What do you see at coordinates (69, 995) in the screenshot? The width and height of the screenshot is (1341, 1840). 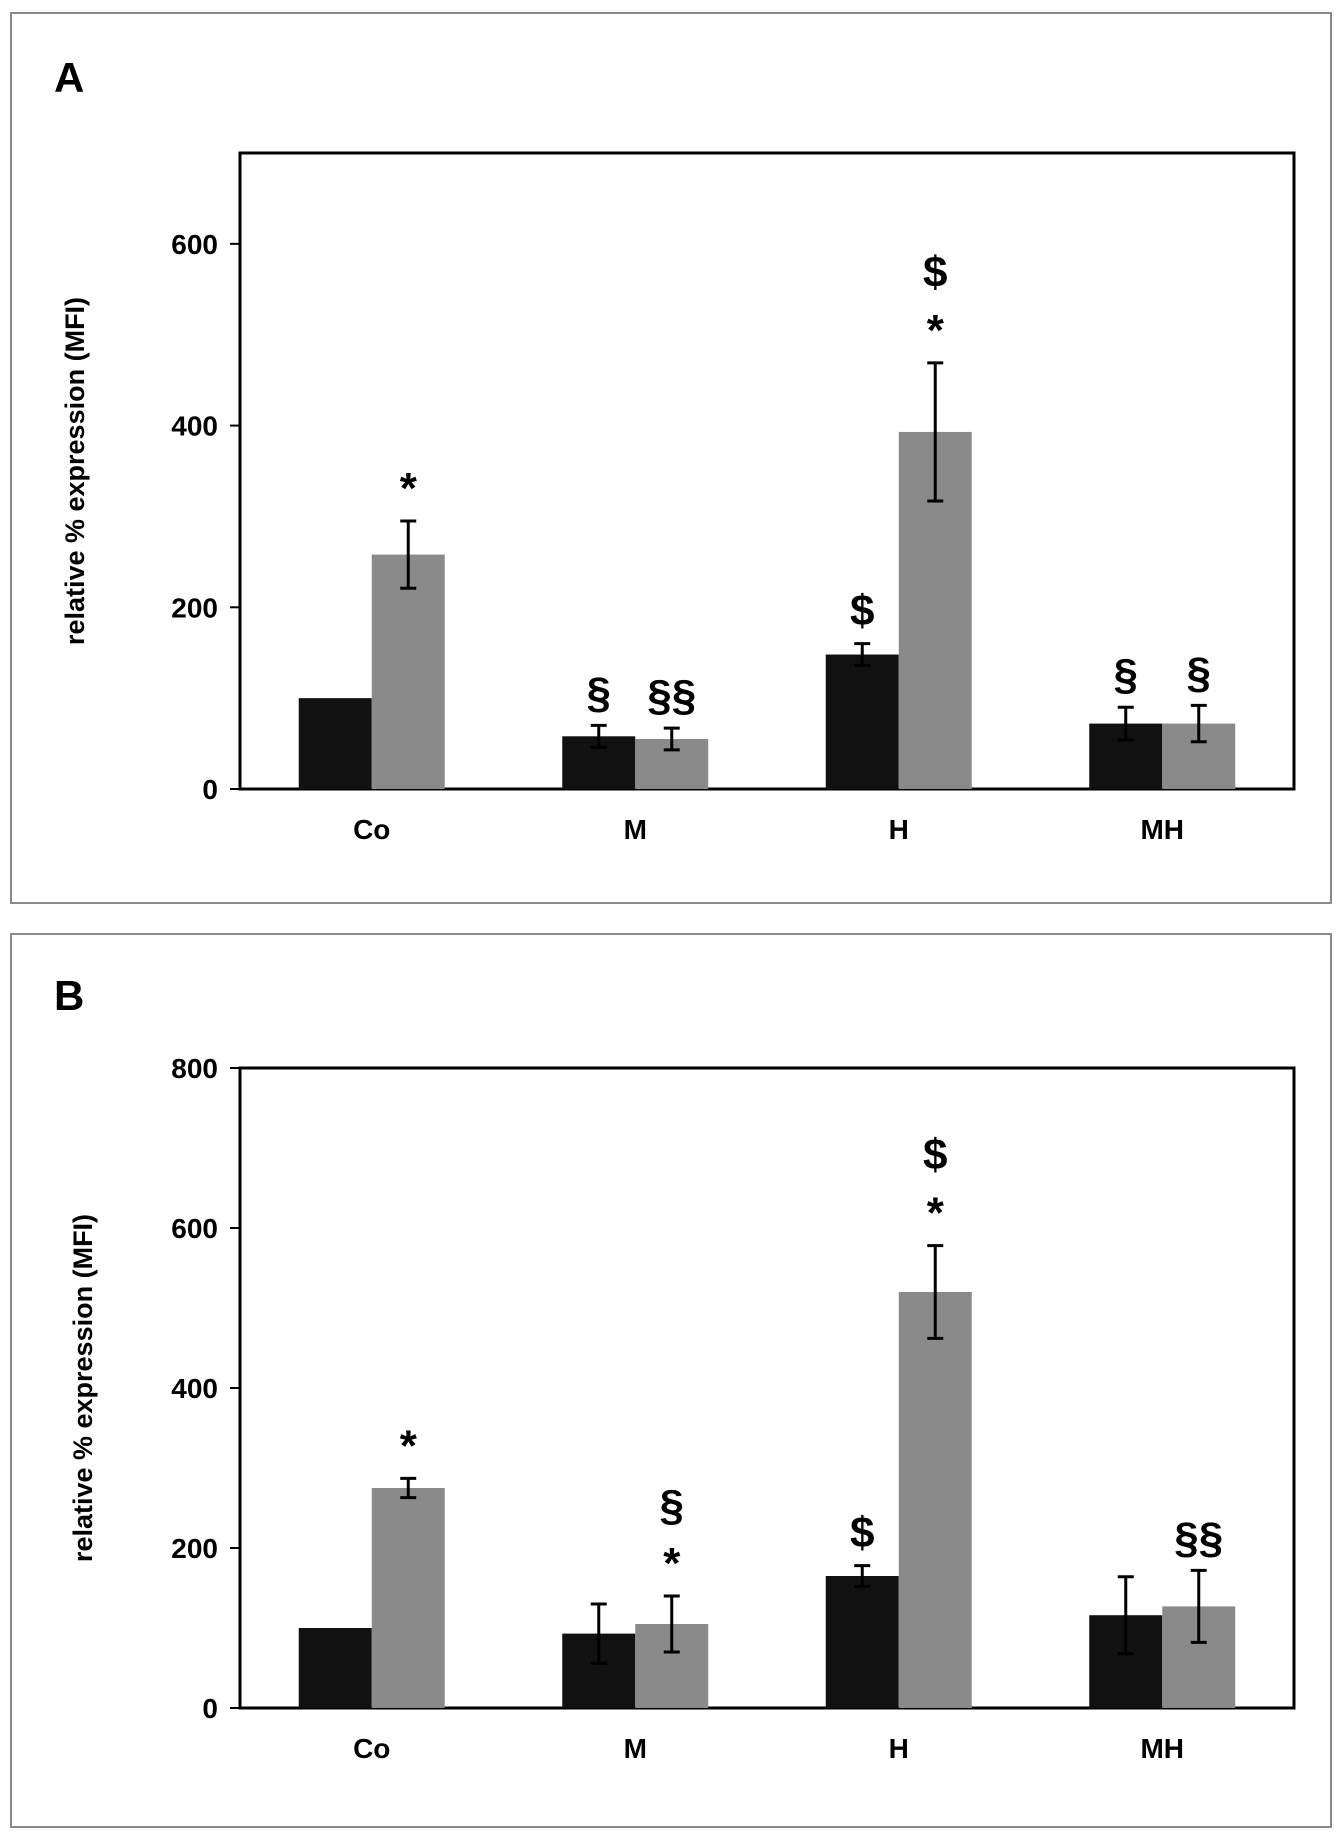 I see `panel-letter-b: B` at bounding box center [69, 995].